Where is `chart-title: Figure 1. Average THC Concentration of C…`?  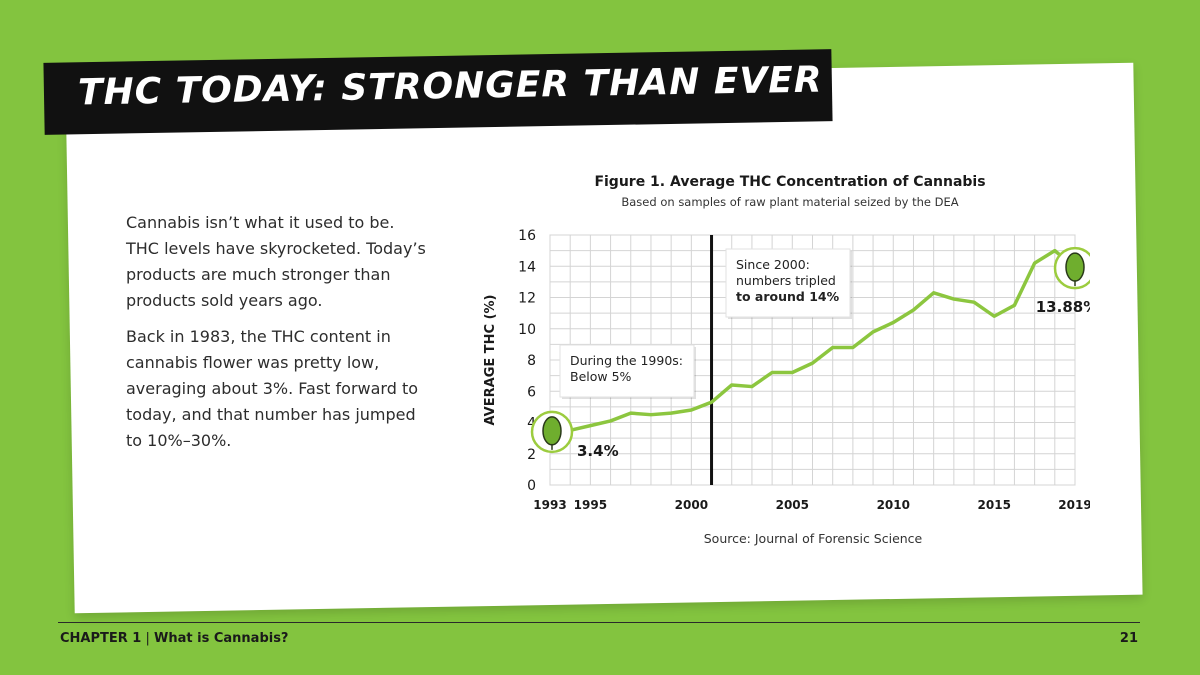 chart-title: Figure 1. Average THC Concentration of C… is located at coordinates (789, 182).